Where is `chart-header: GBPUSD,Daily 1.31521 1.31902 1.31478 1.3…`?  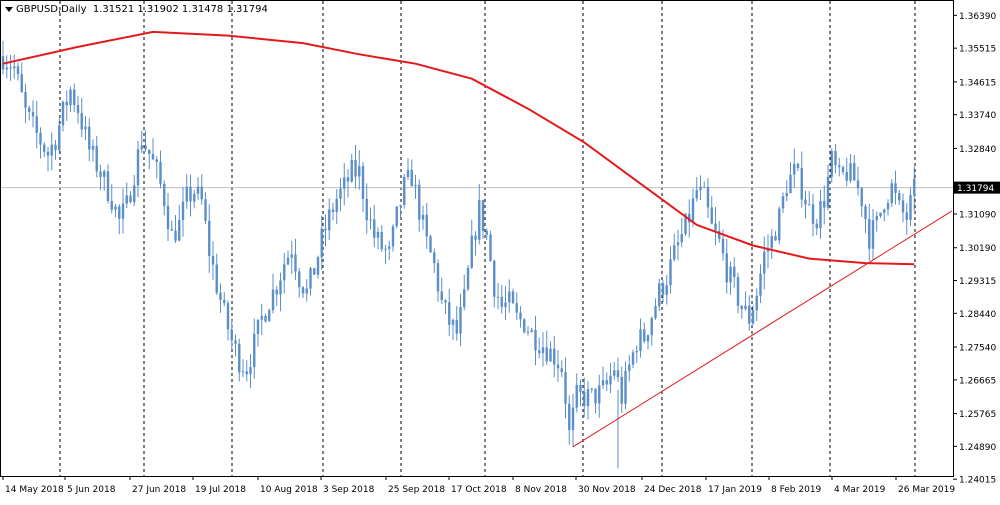
chart-header: GBPUSD,Daily 1.31521 1.31902 1.31478 1.3… is located at coordinates (136, 9).